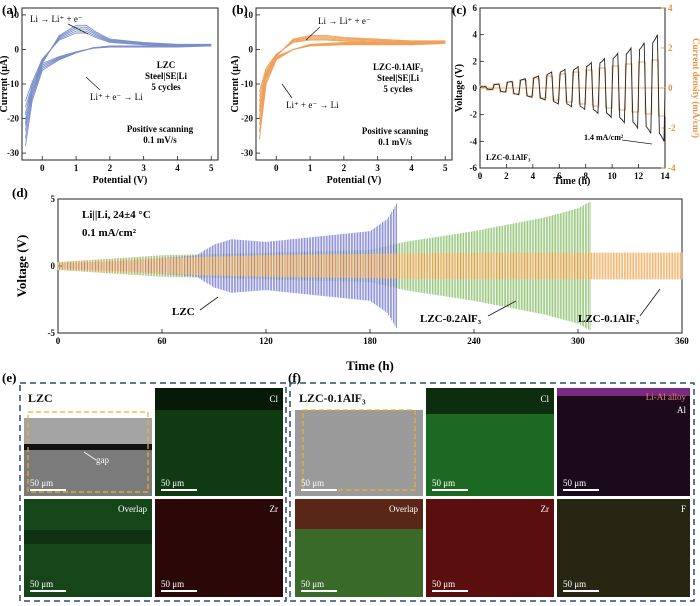 This screenshot has height=606, width=700. I want to click on panel-a-red-arrow, so click(93, 83).